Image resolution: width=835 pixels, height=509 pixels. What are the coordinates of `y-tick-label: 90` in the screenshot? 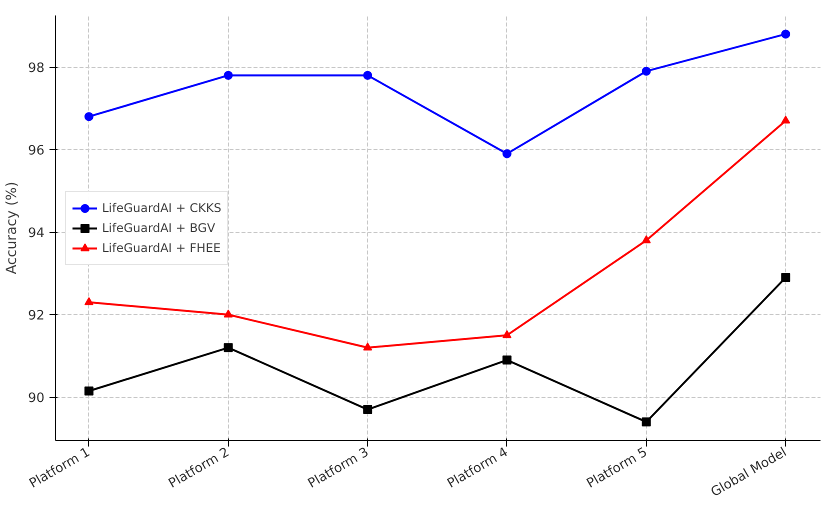 It's located at (36, 398).